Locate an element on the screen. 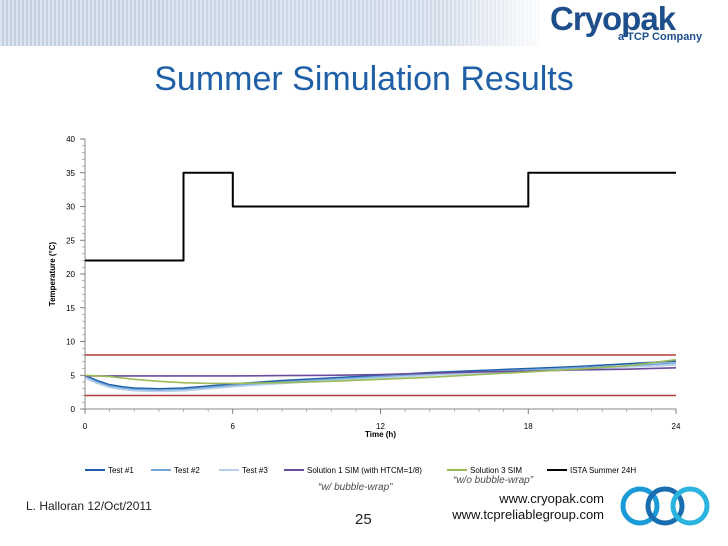  annotation-without-bubble-wrap: “w/o bubble-wrap” is located at coordinates (493, 480).